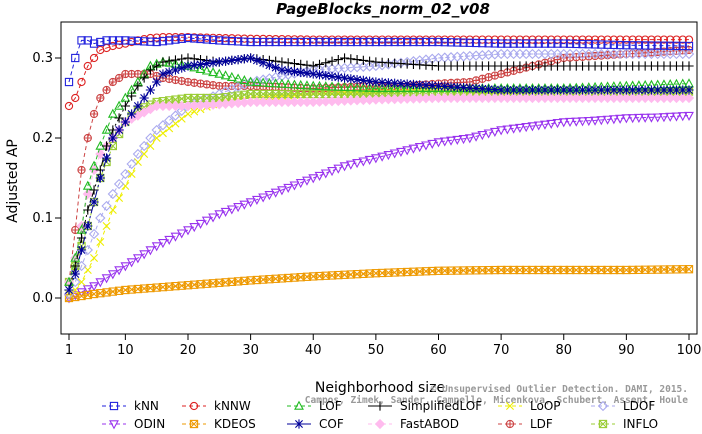 The height and width of the screenshot is (434, 702). I want to click on y-axis-label: Adjusted AP, so click(13, 181).